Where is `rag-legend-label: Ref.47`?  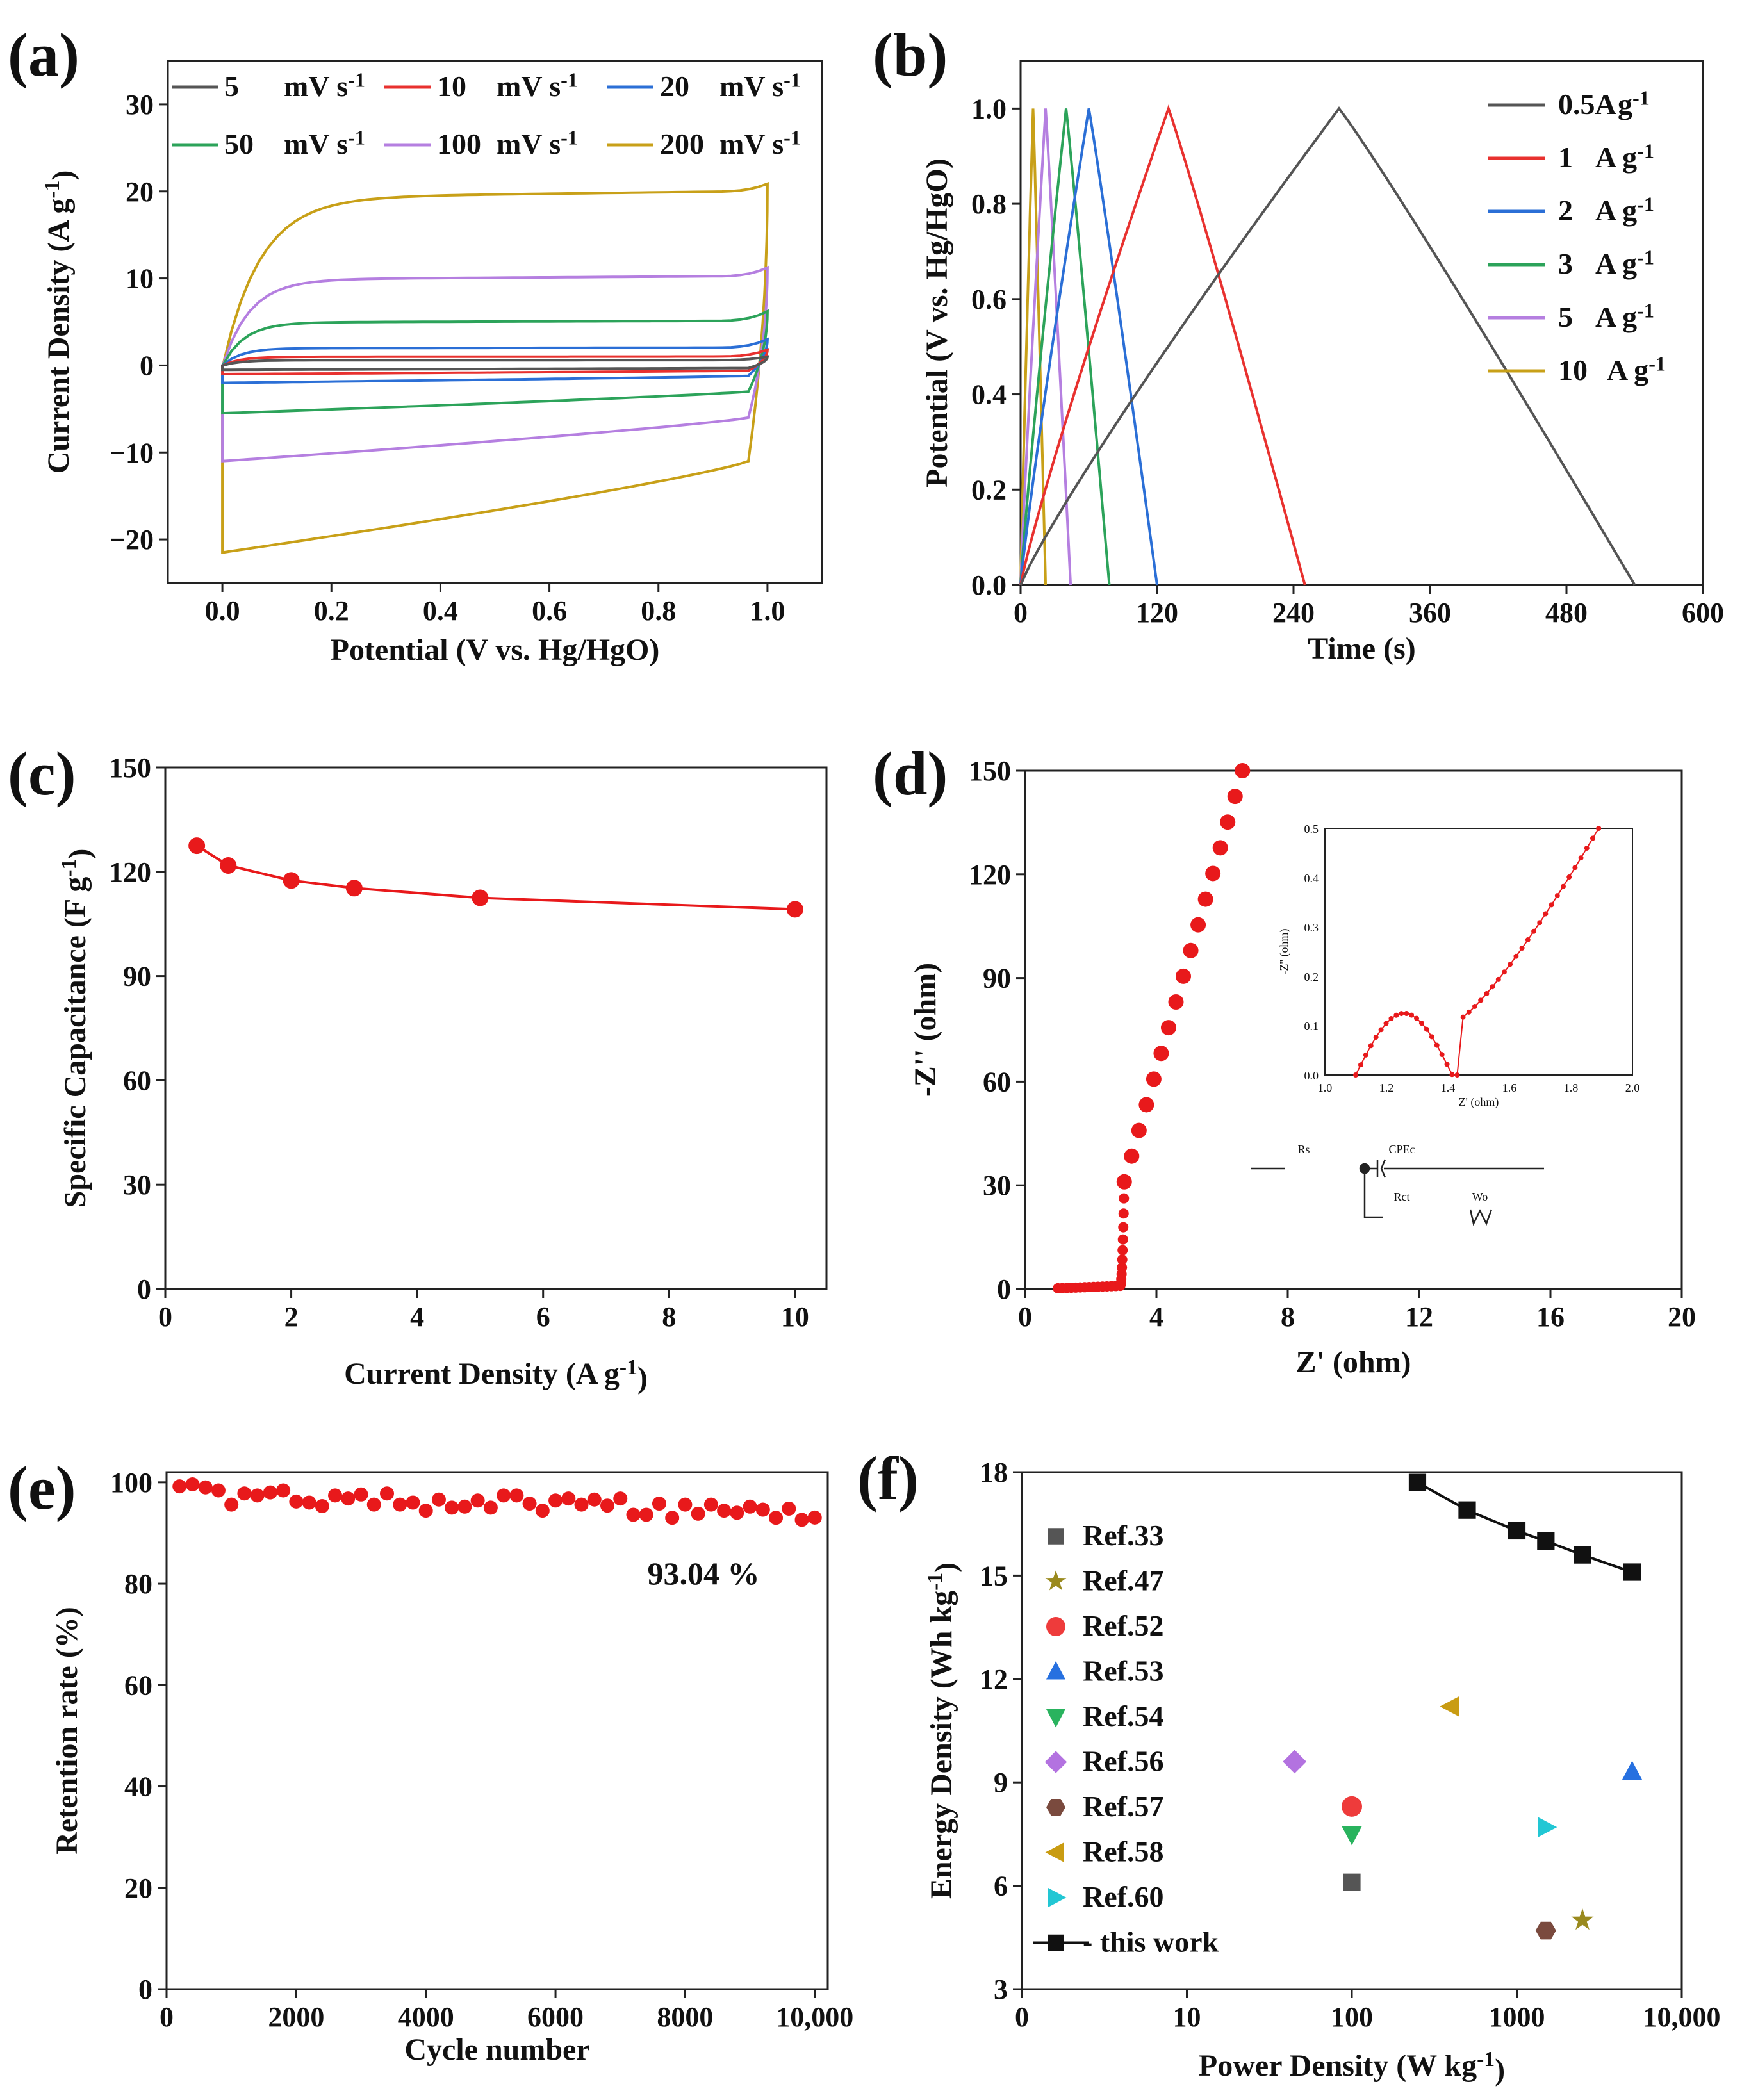 rag-legend-label: Ref.47 is located at coordinates (1123, 1580).